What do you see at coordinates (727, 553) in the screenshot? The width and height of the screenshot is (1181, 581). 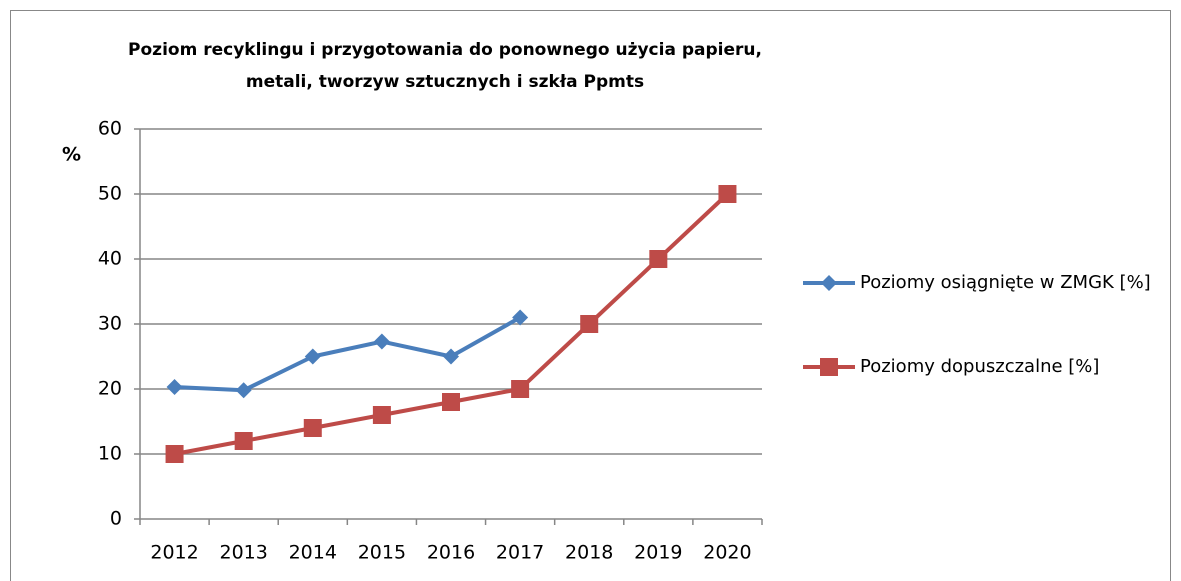 I see `x-tick-label: 2020` at bounding box center [727, 553].